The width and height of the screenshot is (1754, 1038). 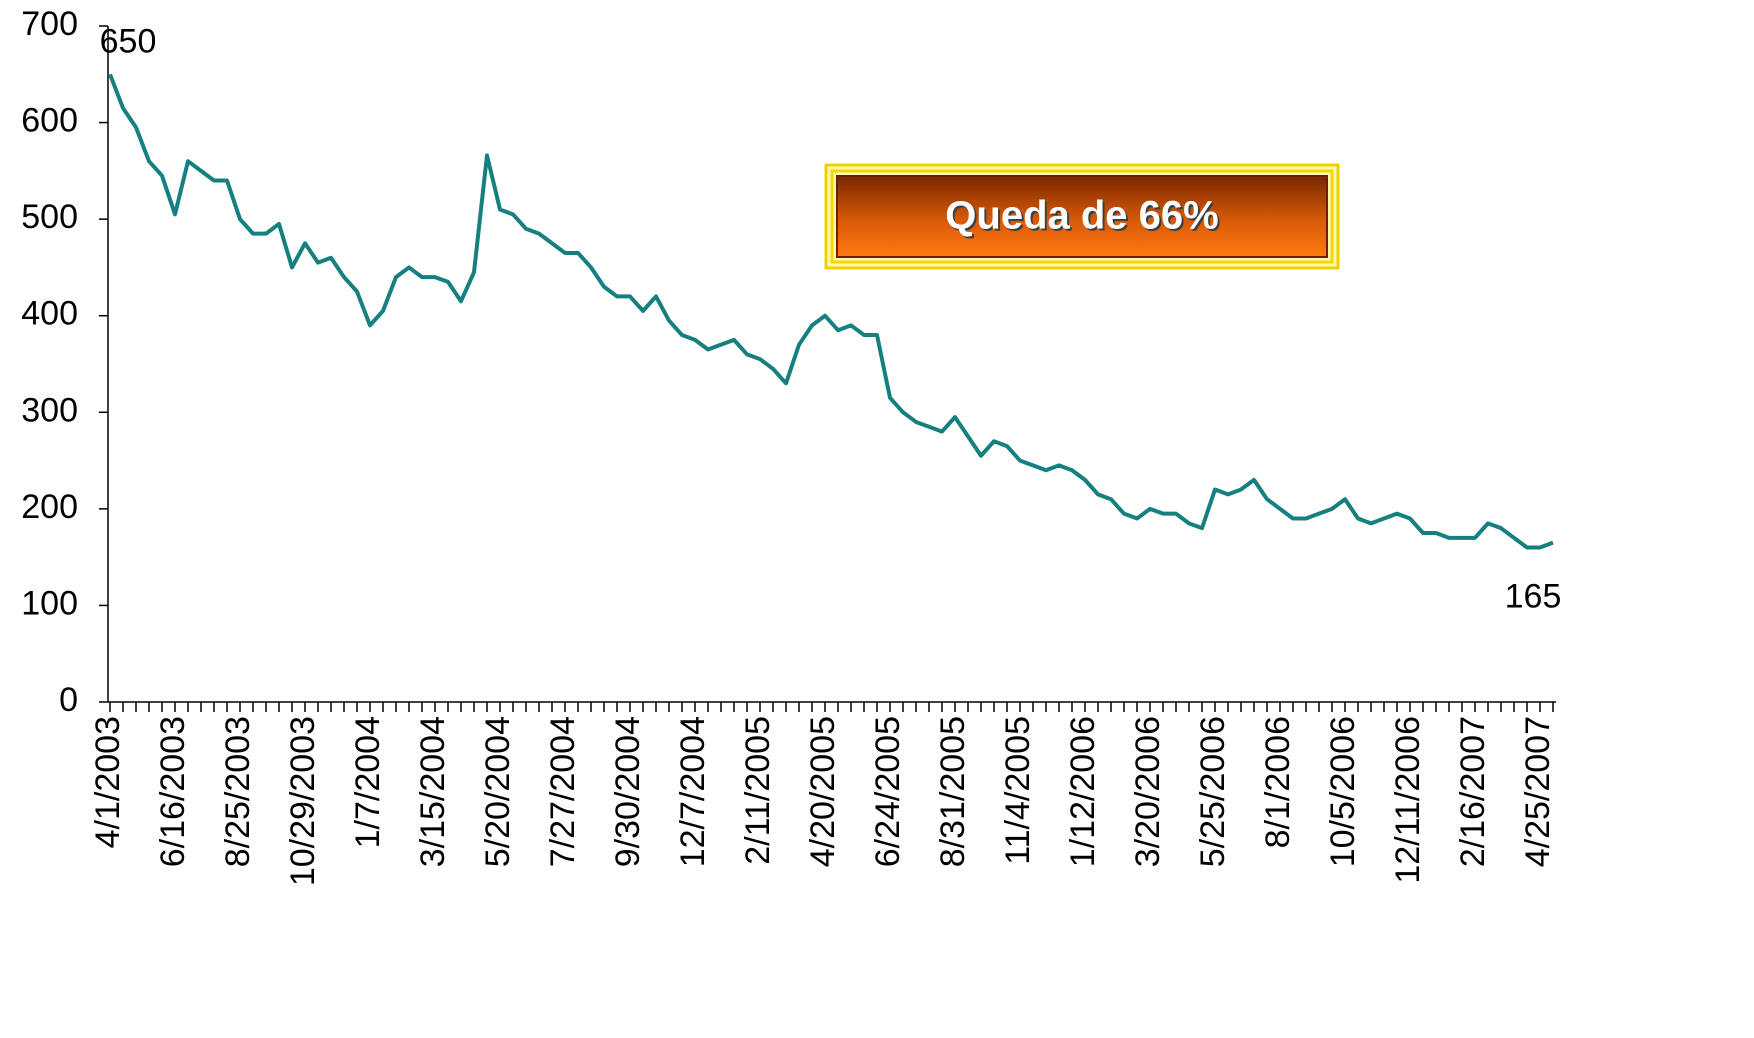 What do you see at coordinates (368, 782) in the screenshot?
I see `x-tick-label: 1/7/2004` at bounding box center [368, 782].